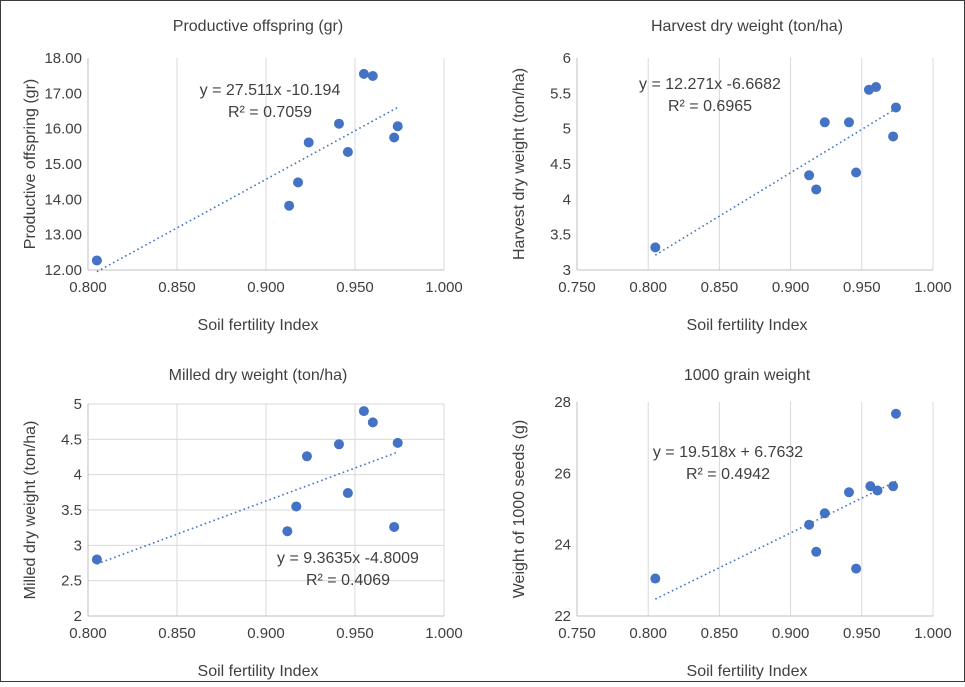 This screenshot has height=687, width=965. Describe the element at coordinates (560, 164) in the screenshot. I see `y-tick-label: 4.5` at that location.